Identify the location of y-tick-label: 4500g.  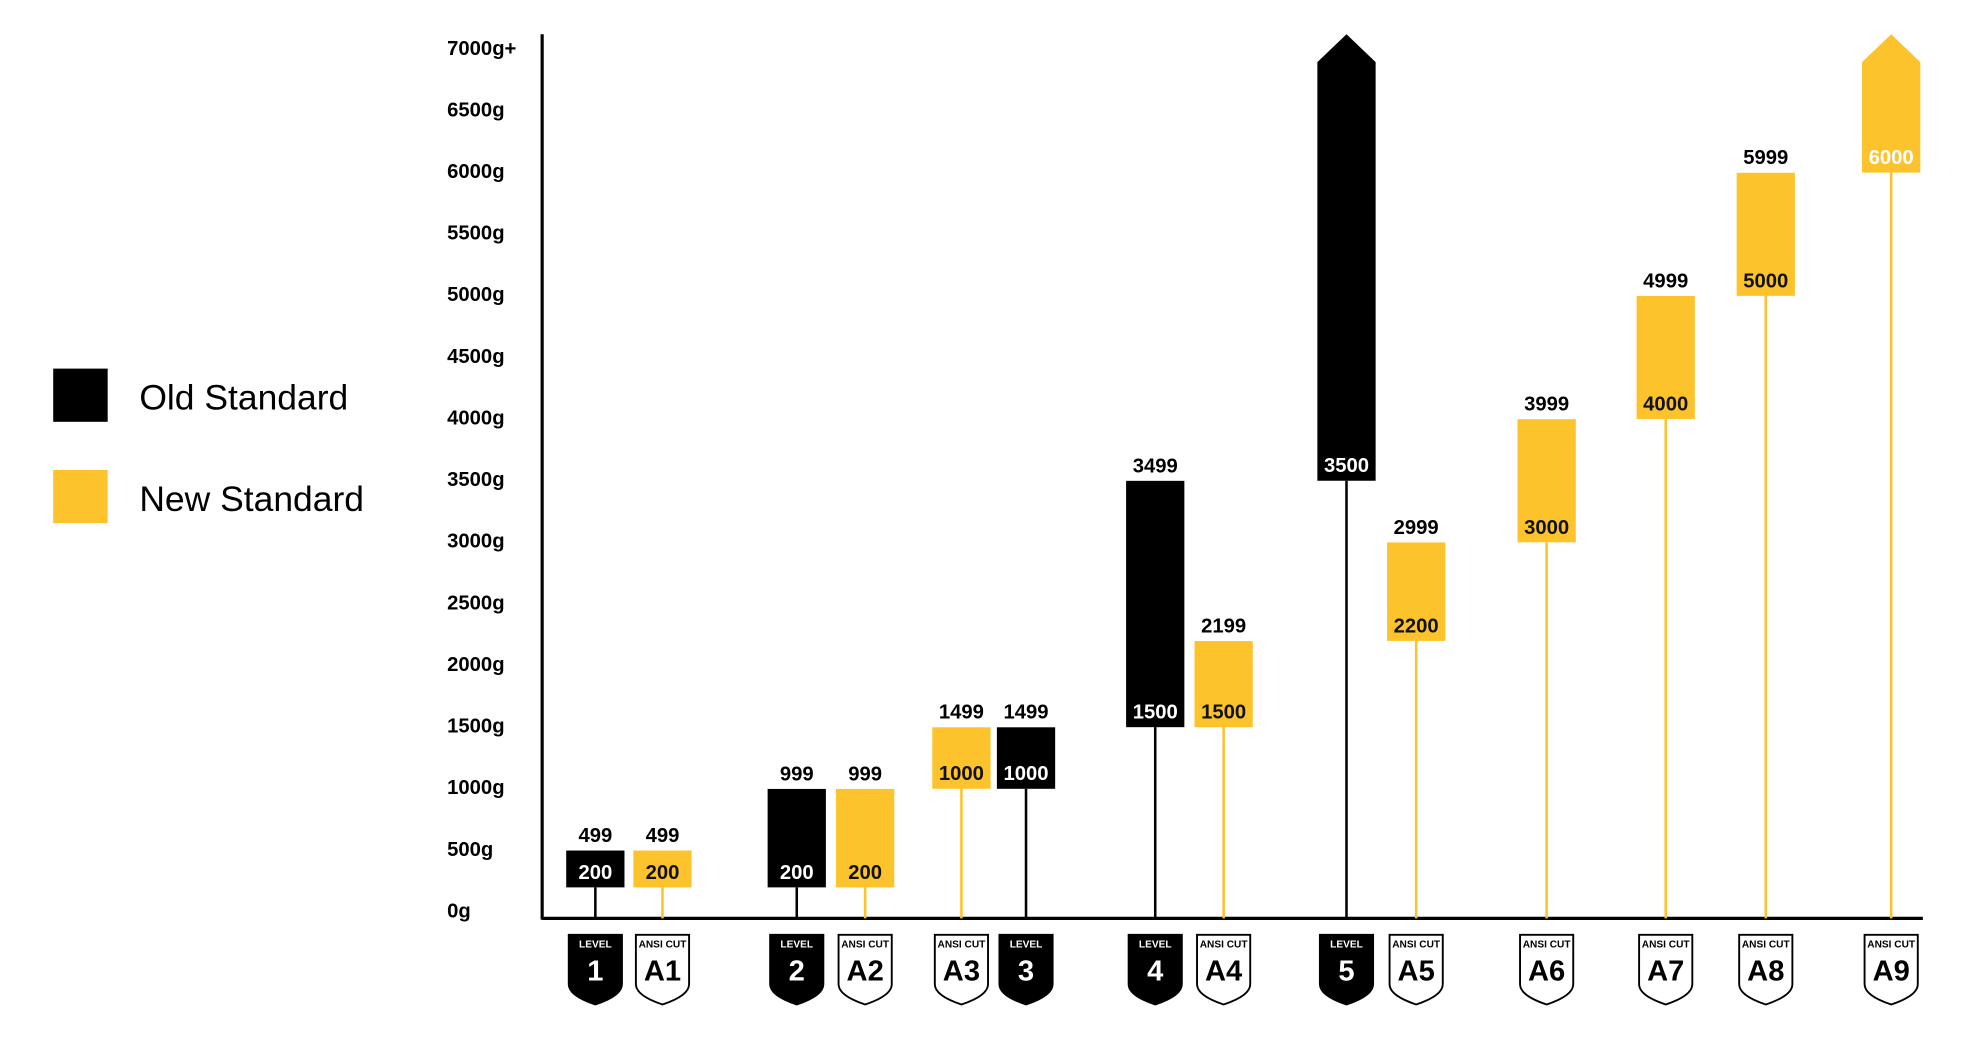
(475, 357).